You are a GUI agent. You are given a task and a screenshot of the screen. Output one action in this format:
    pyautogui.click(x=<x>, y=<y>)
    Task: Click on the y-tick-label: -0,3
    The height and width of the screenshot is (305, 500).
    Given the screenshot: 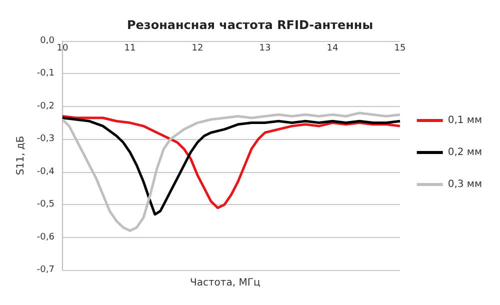 What is the action you would take?
    pyautogui.click(x=45, y=139)
    